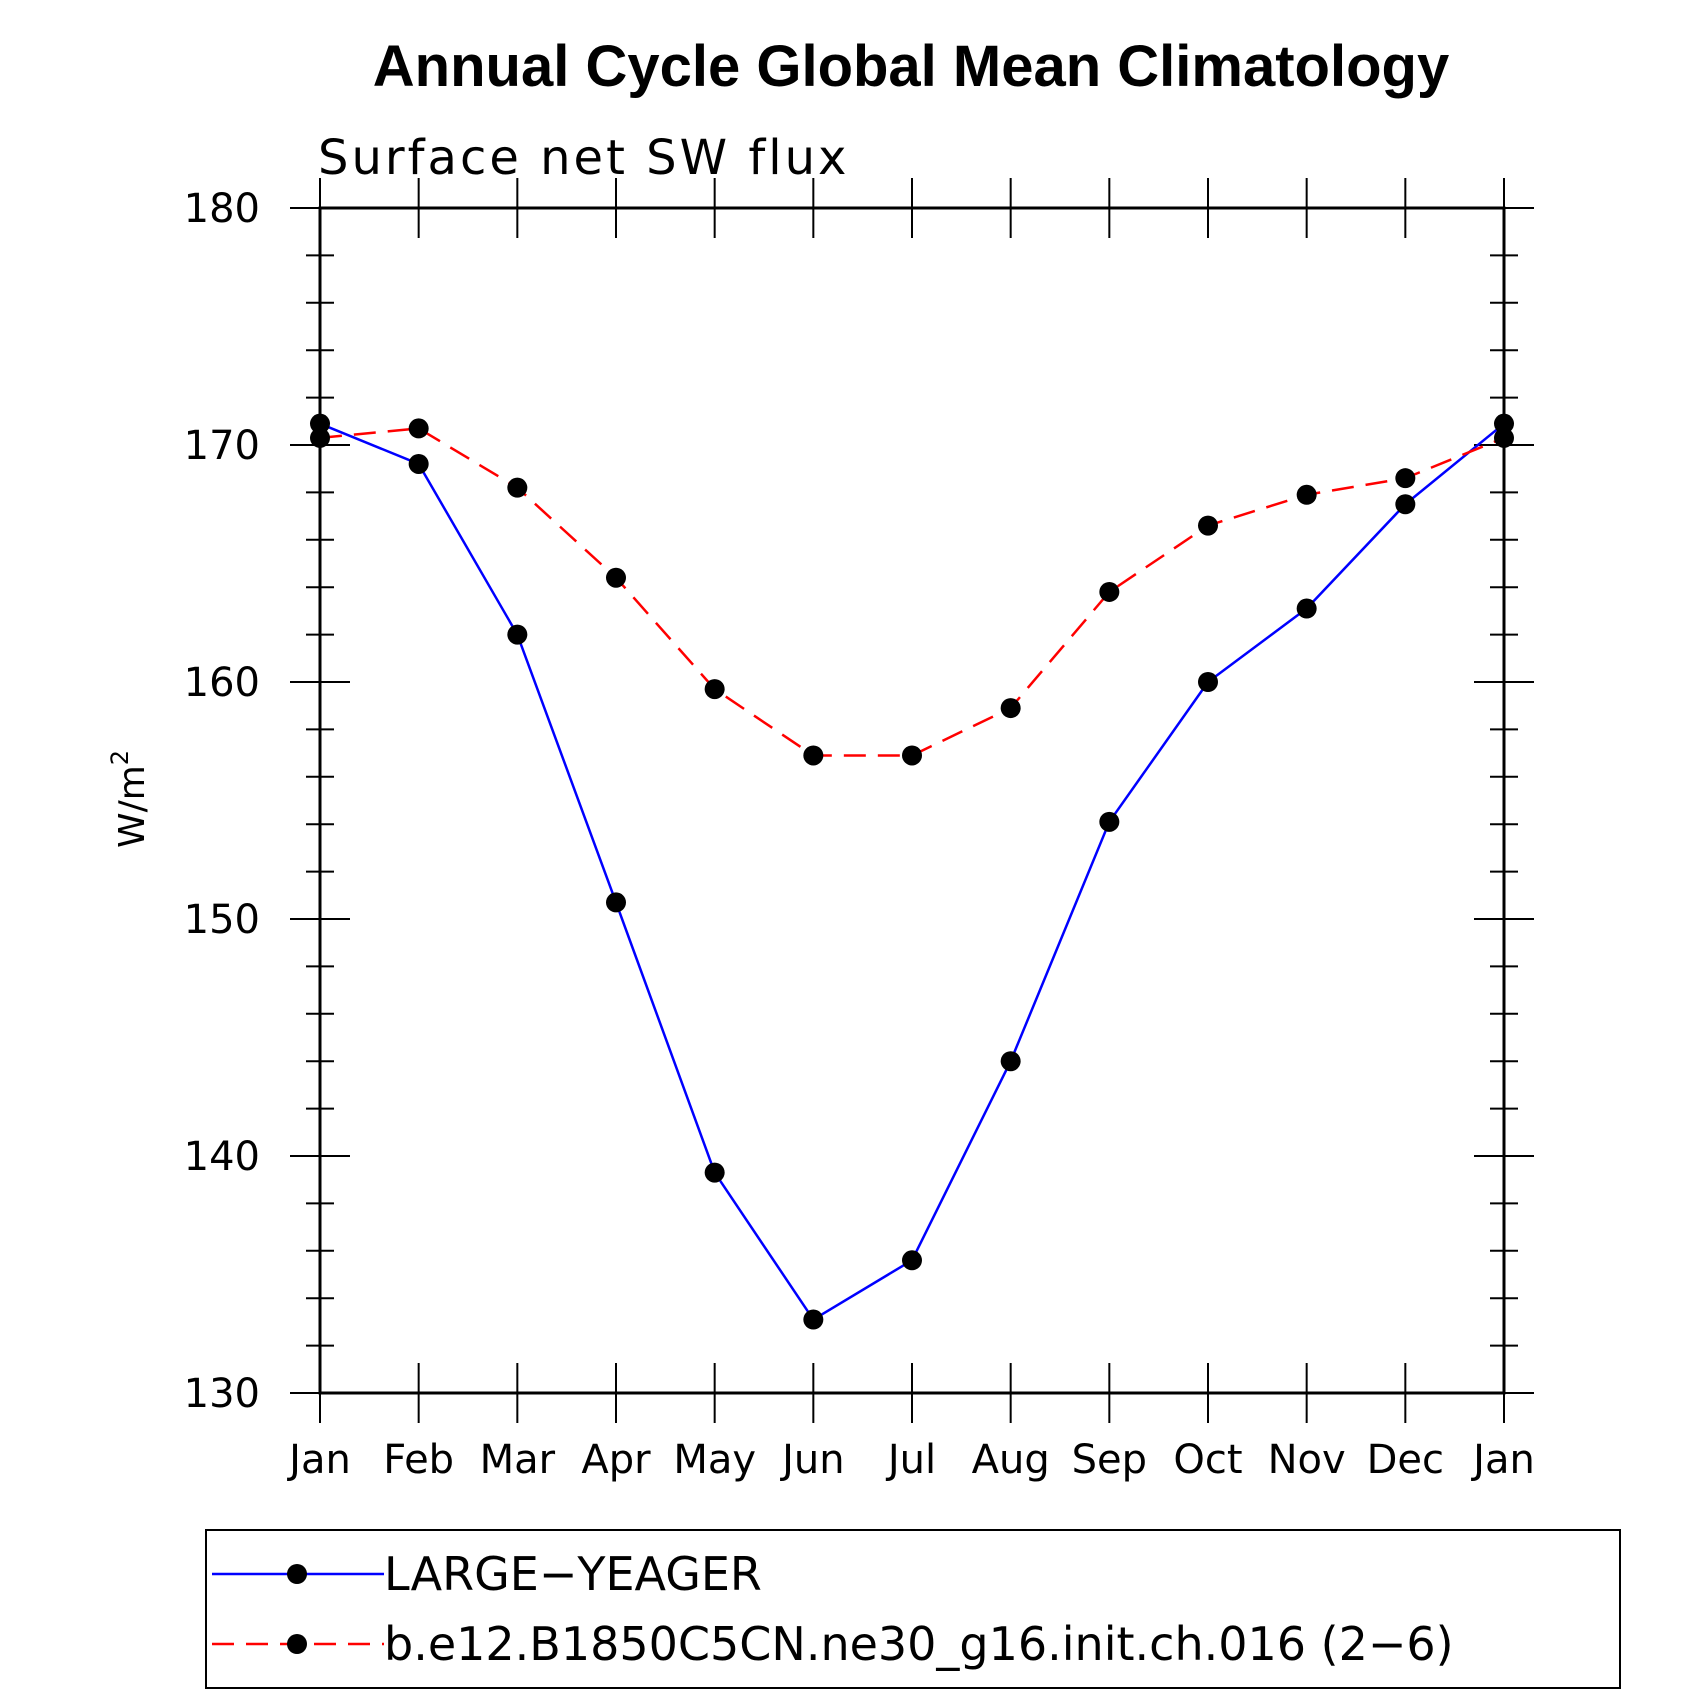  What do you see at coordinates (616, 1460) in the screenshot?
I see `x-tick-label: Apr` at bounding box center [616, 1460].